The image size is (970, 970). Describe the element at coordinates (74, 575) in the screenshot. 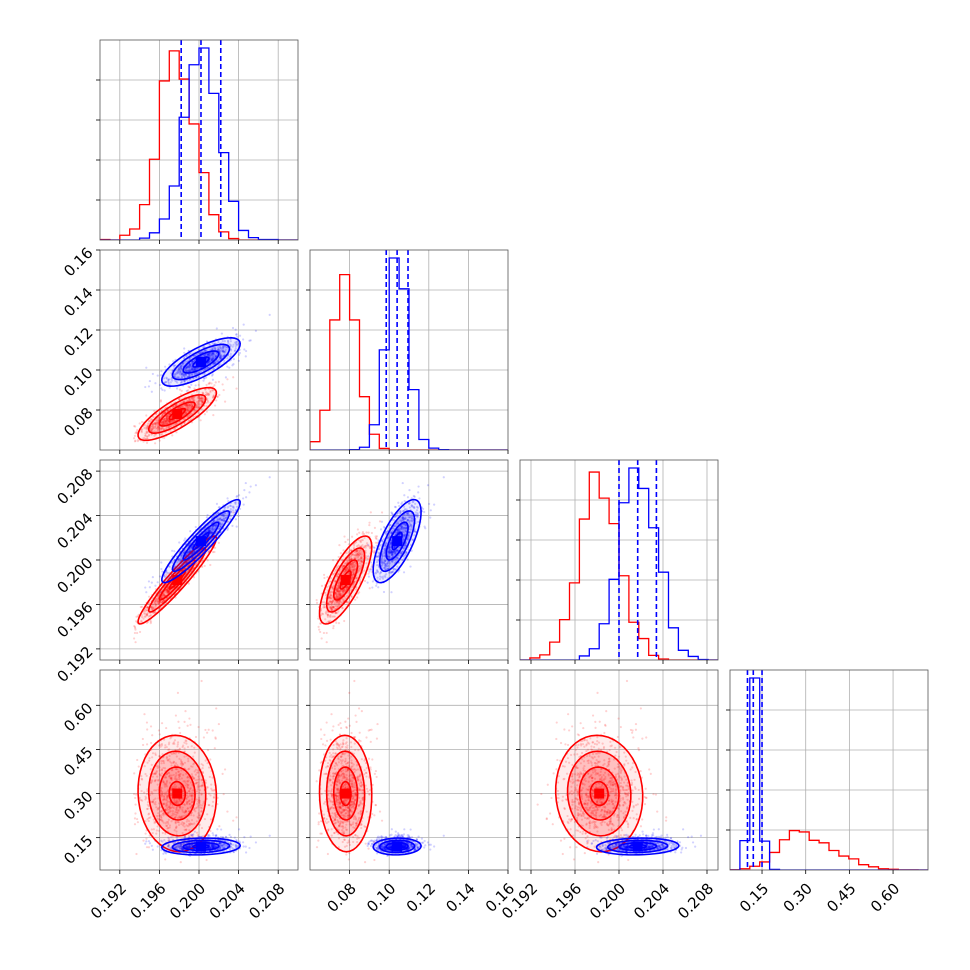

I see `y-tick-label: 0.200` at that location.